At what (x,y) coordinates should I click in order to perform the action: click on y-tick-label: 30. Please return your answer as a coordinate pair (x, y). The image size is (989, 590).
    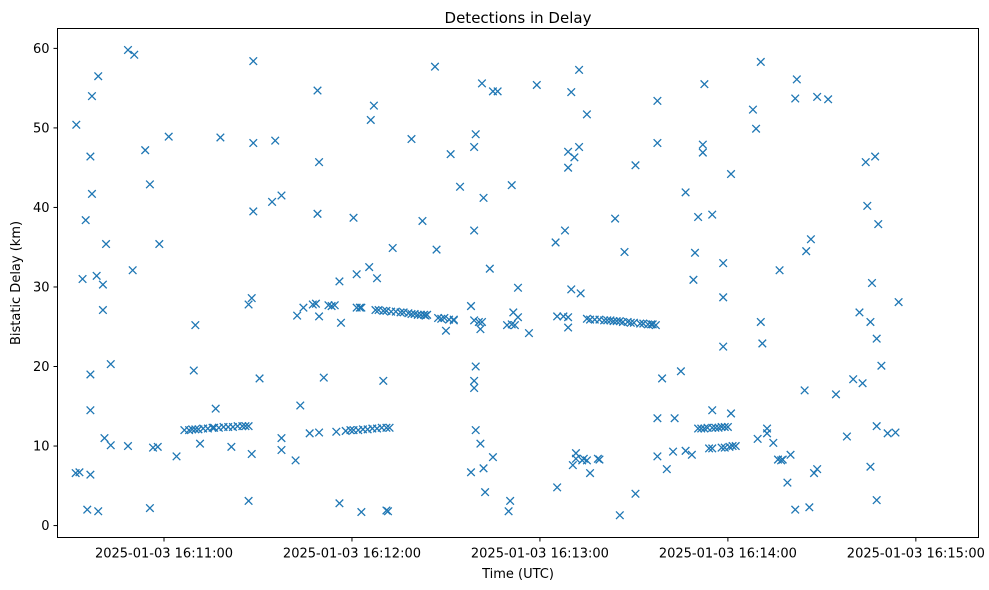
    Looking at the image, I should click on (41, 287).